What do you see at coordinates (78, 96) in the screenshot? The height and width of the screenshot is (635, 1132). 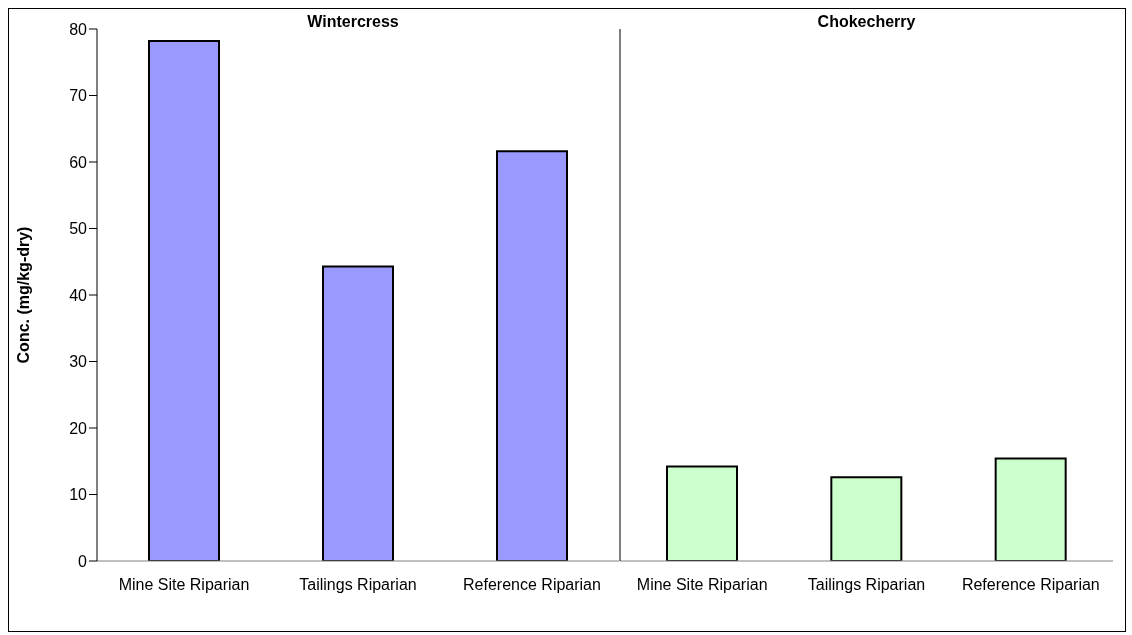 I see `y-tick-label: 70` at bounding box center [78, 96].